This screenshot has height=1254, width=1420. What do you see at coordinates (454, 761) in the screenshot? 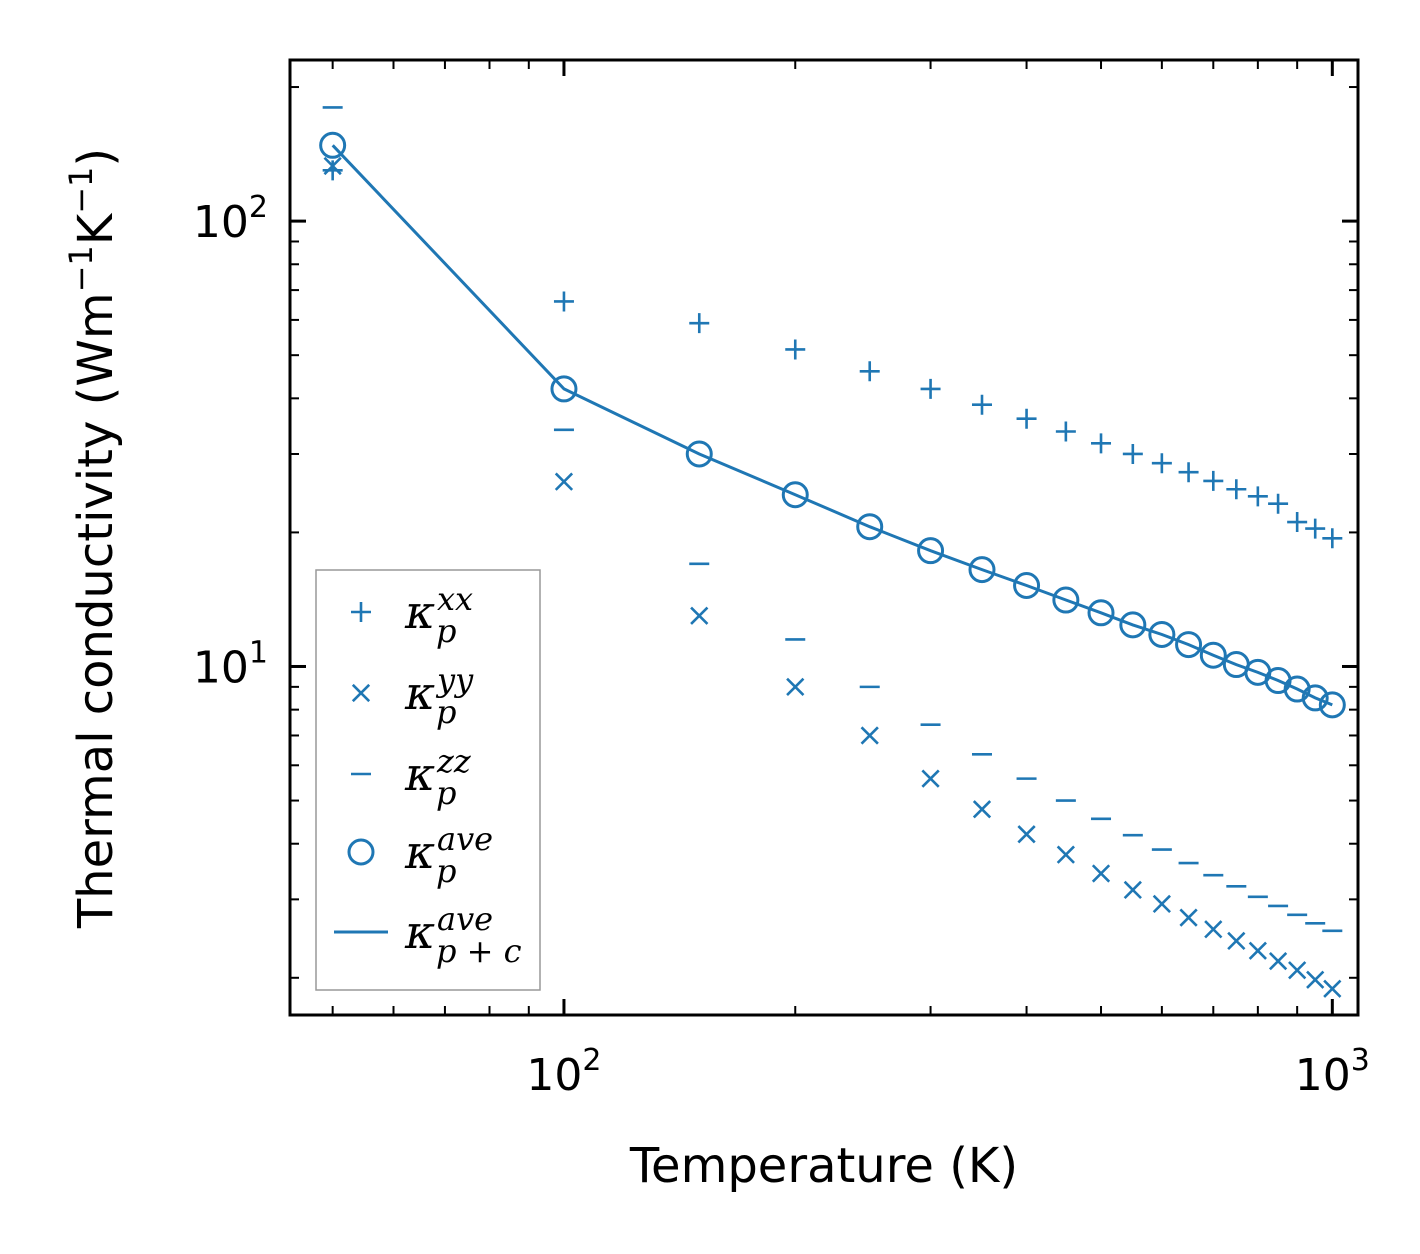
I see `legend-label-superscript: zz` at bounding box center [454, 761].